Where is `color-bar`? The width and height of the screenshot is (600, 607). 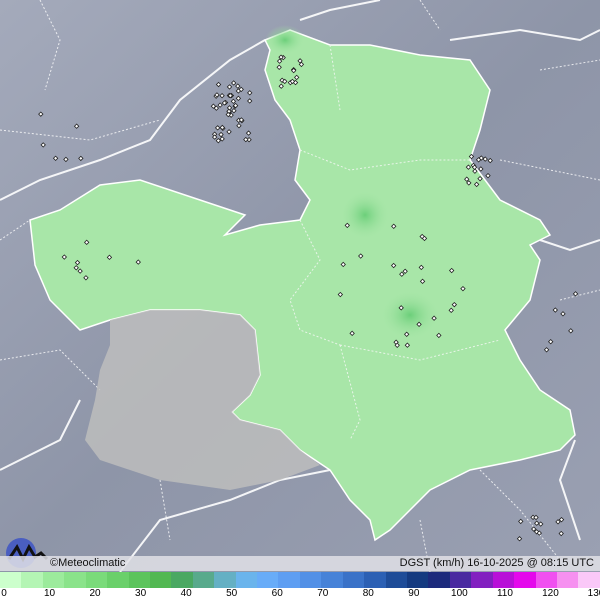 color-bar is located at coordinates (300, 580).